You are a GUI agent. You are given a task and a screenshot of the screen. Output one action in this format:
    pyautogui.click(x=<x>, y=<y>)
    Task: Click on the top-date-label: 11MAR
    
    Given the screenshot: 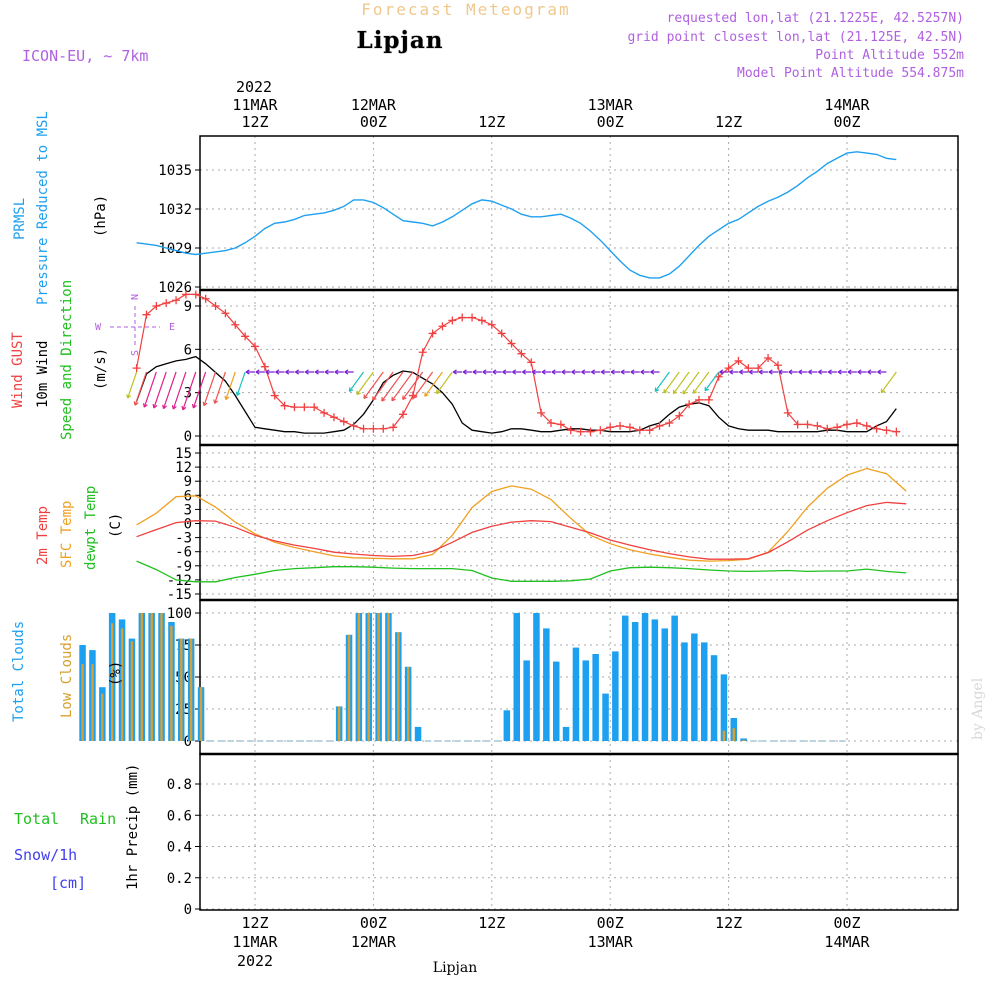 What is the action you would take?
    pyautogui.click(x=255, y=105)
    